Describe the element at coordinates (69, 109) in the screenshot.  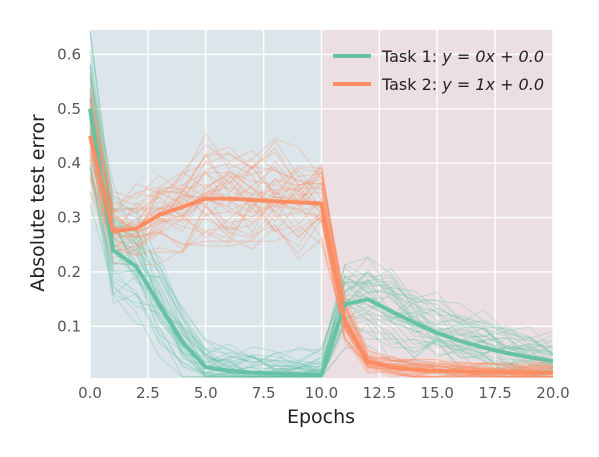
I see `y-tick-label: 0.5` at that location.